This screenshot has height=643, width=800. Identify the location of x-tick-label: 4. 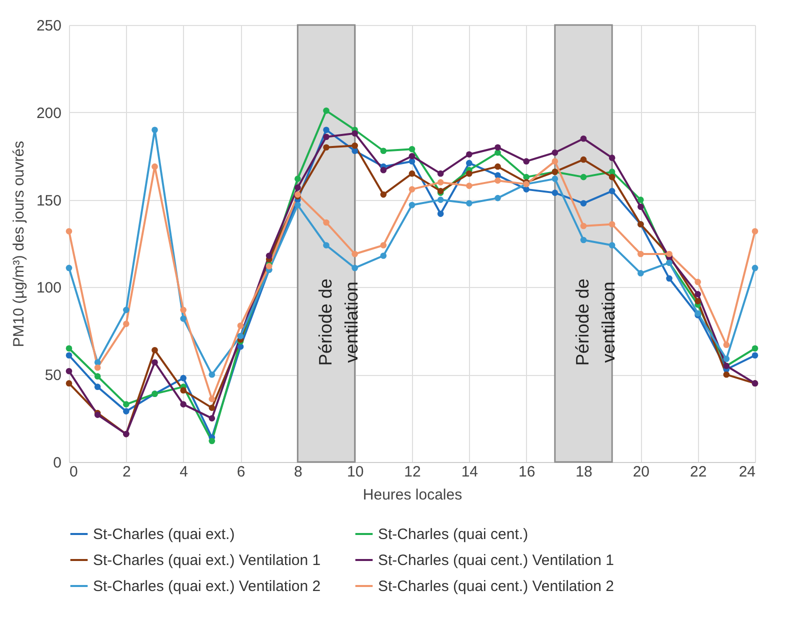
(184, 472).